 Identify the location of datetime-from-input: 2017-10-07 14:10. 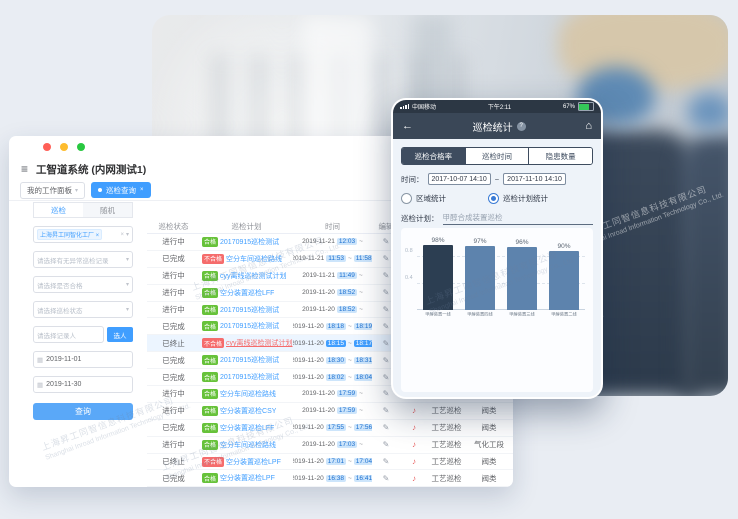
(459, 179).